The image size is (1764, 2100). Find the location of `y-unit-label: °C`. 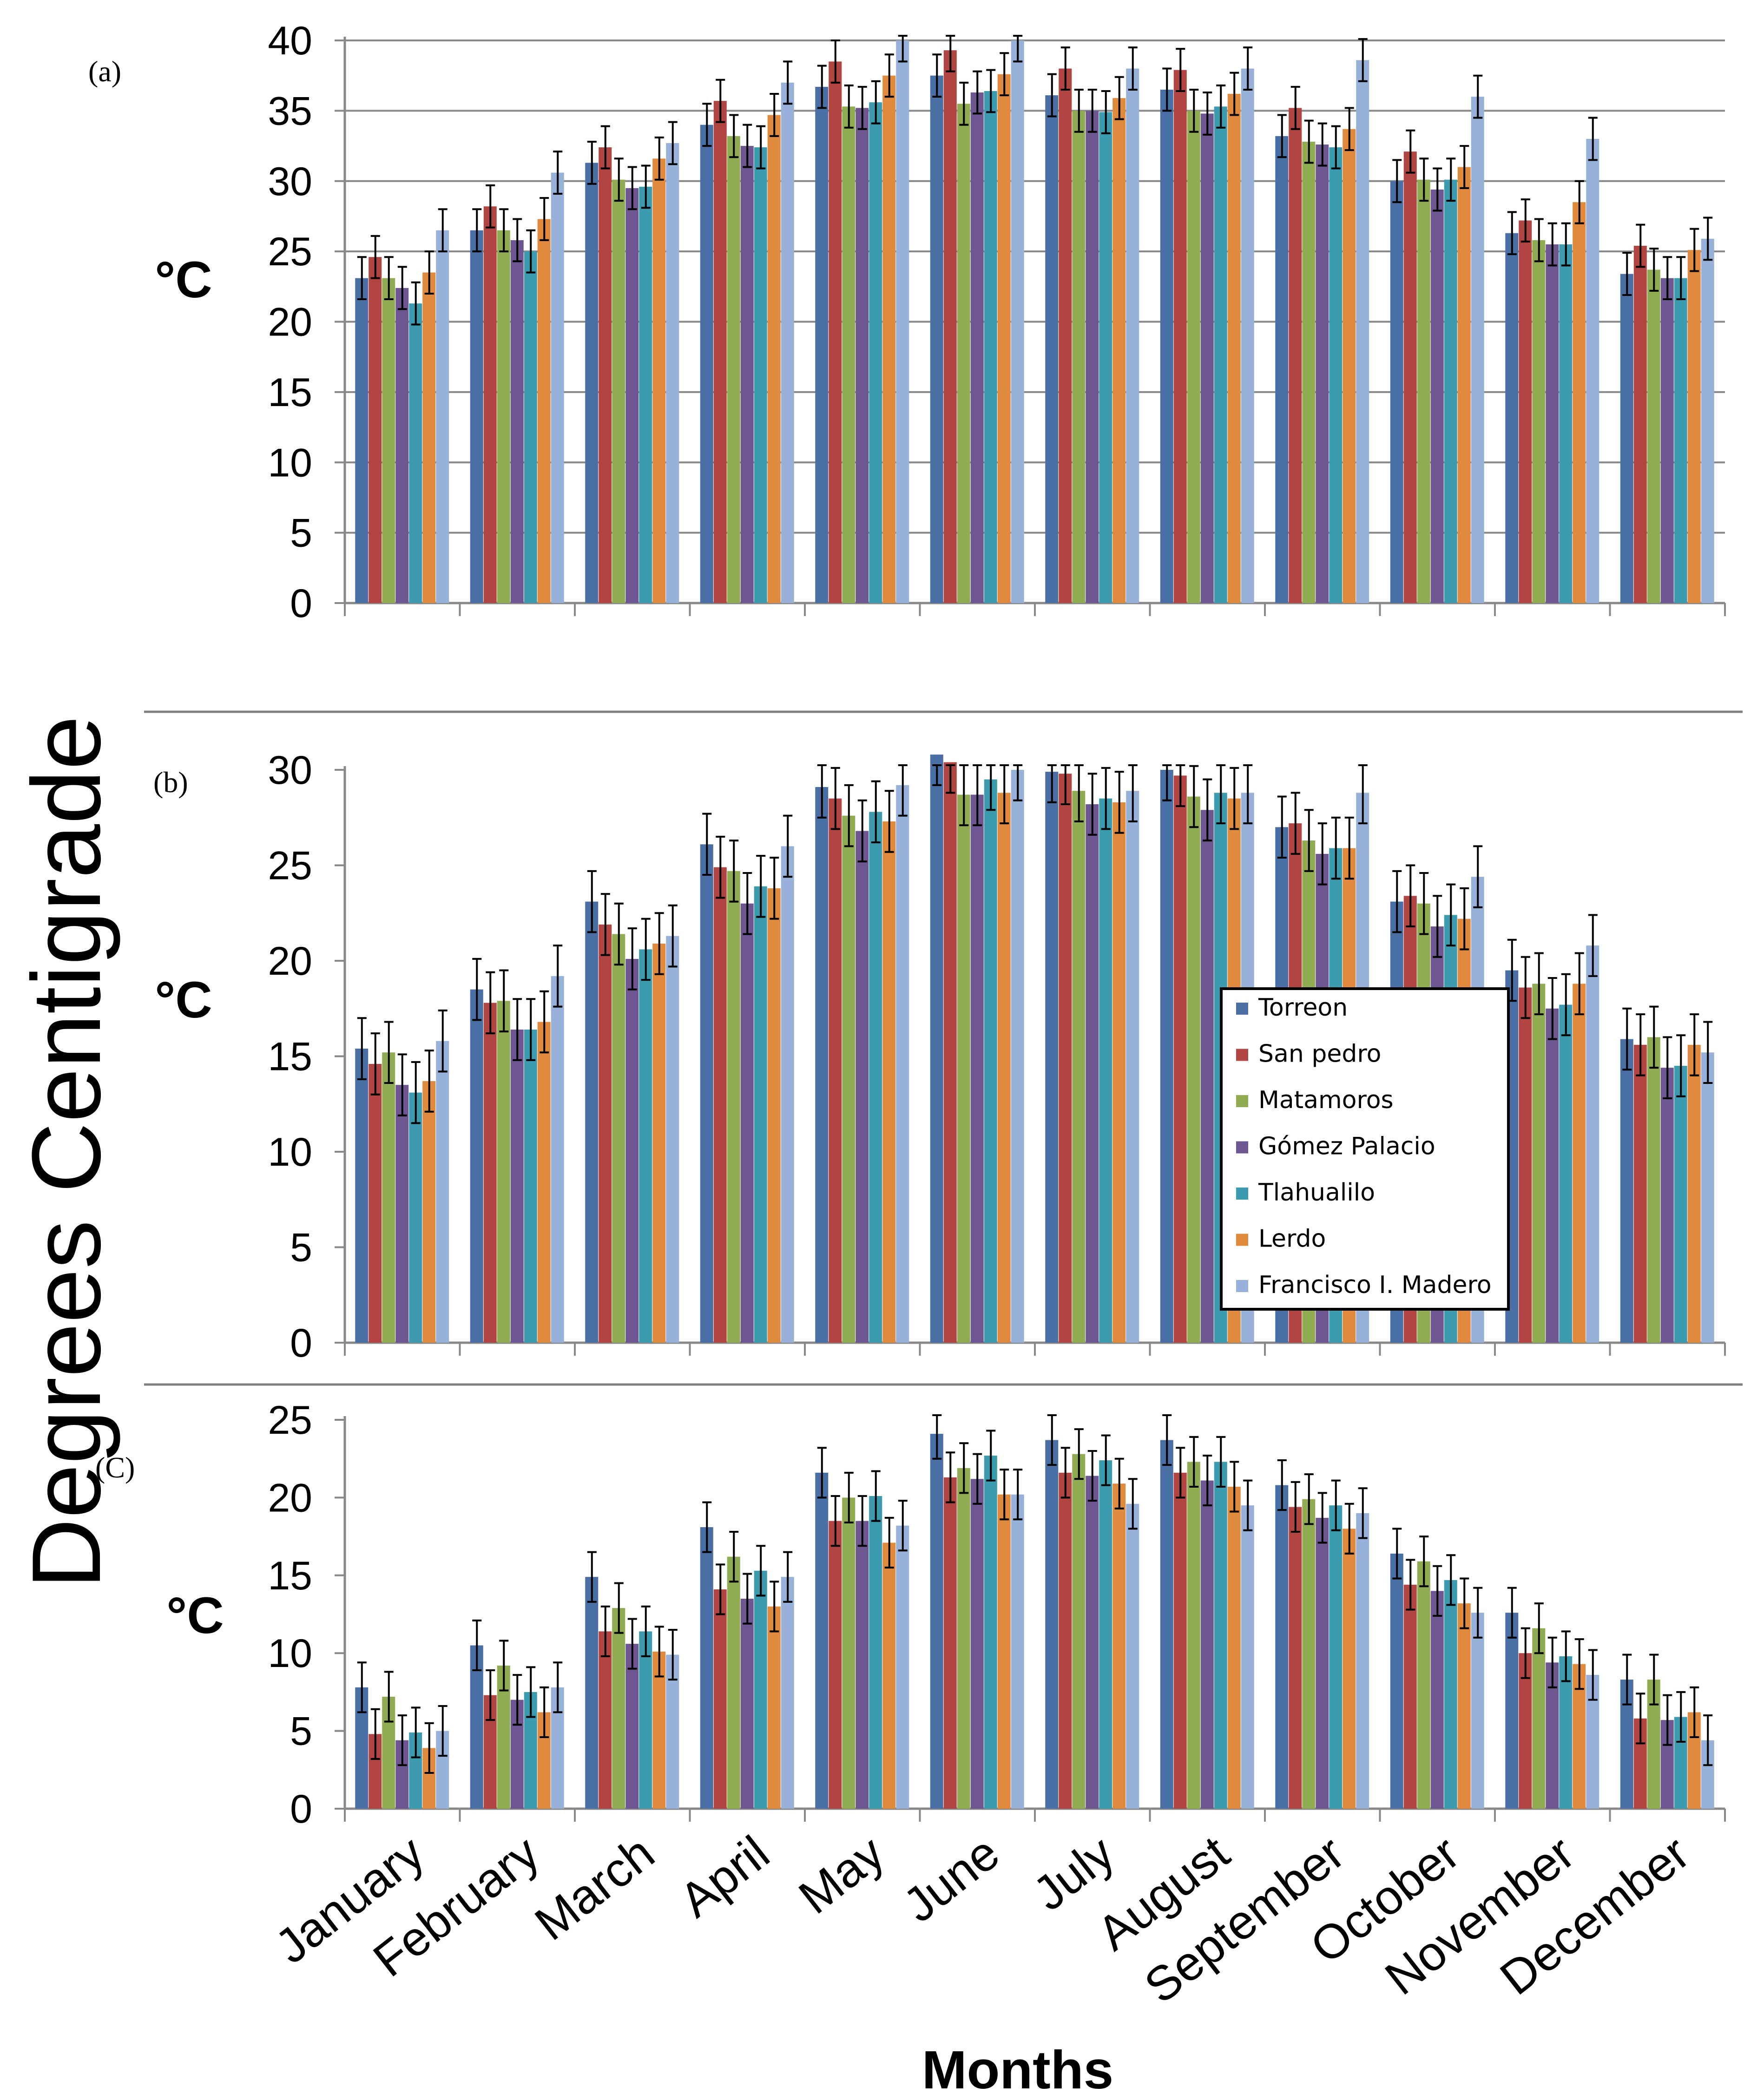

y-unit-label: °C is located at coordinates (183, 1000).